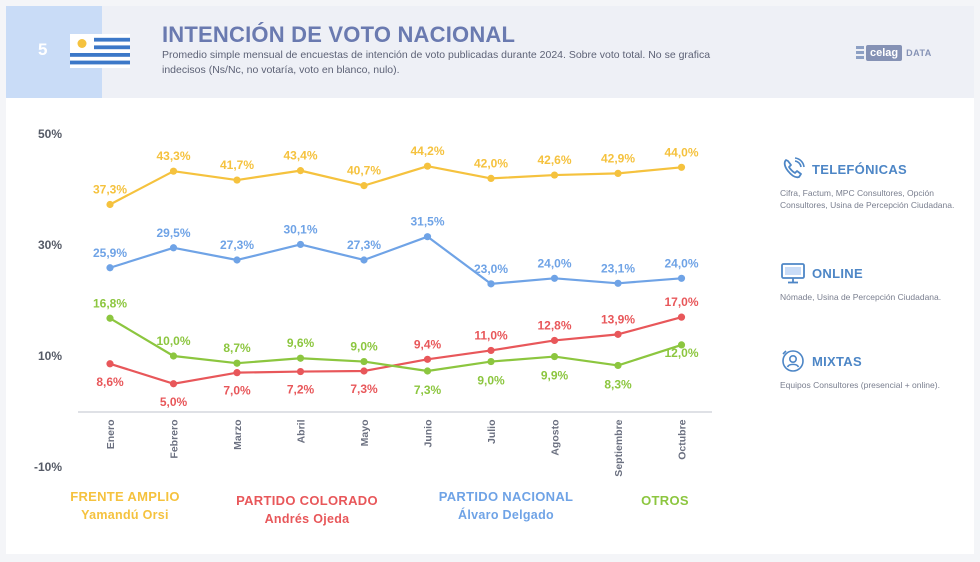 The width and height of the screenshot is (980, 562). I want to click on data-label: 43,3%, so click(173, 156).